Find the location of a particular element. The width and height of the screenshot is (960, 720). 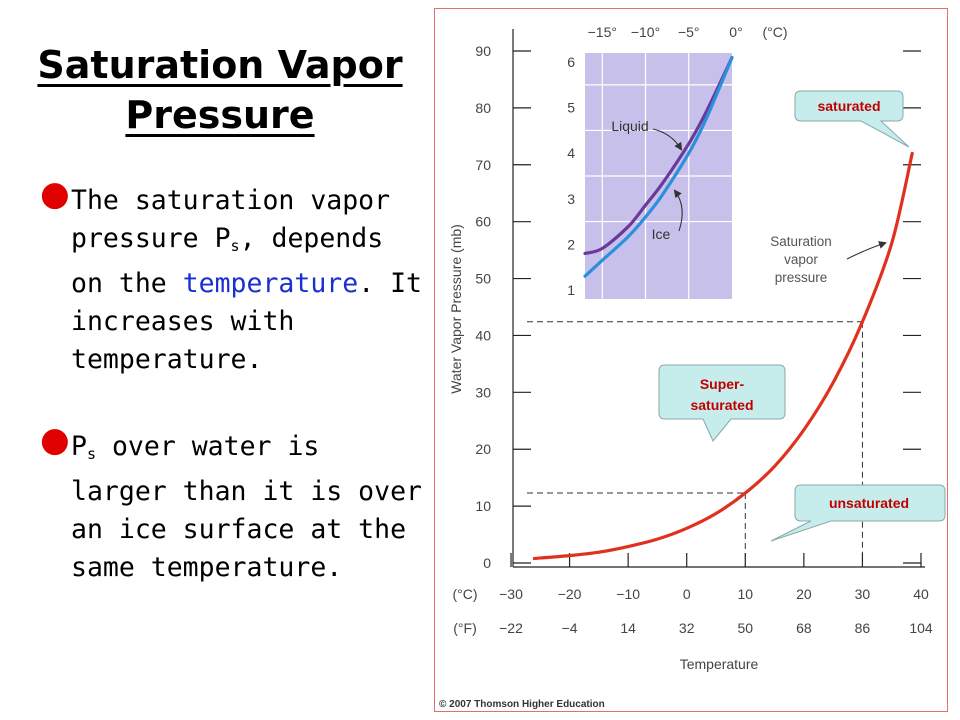

inset-liquid-curve is located at coordinates (658, 155).